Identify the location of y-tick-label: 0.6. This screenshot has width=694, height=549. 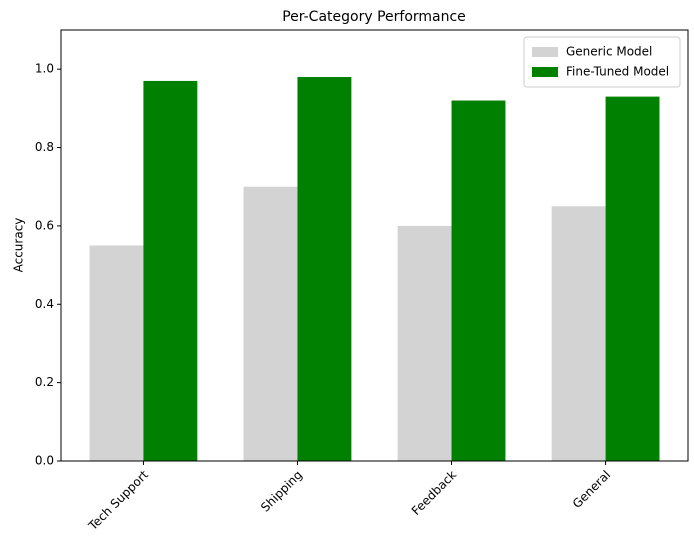
(44, 225).